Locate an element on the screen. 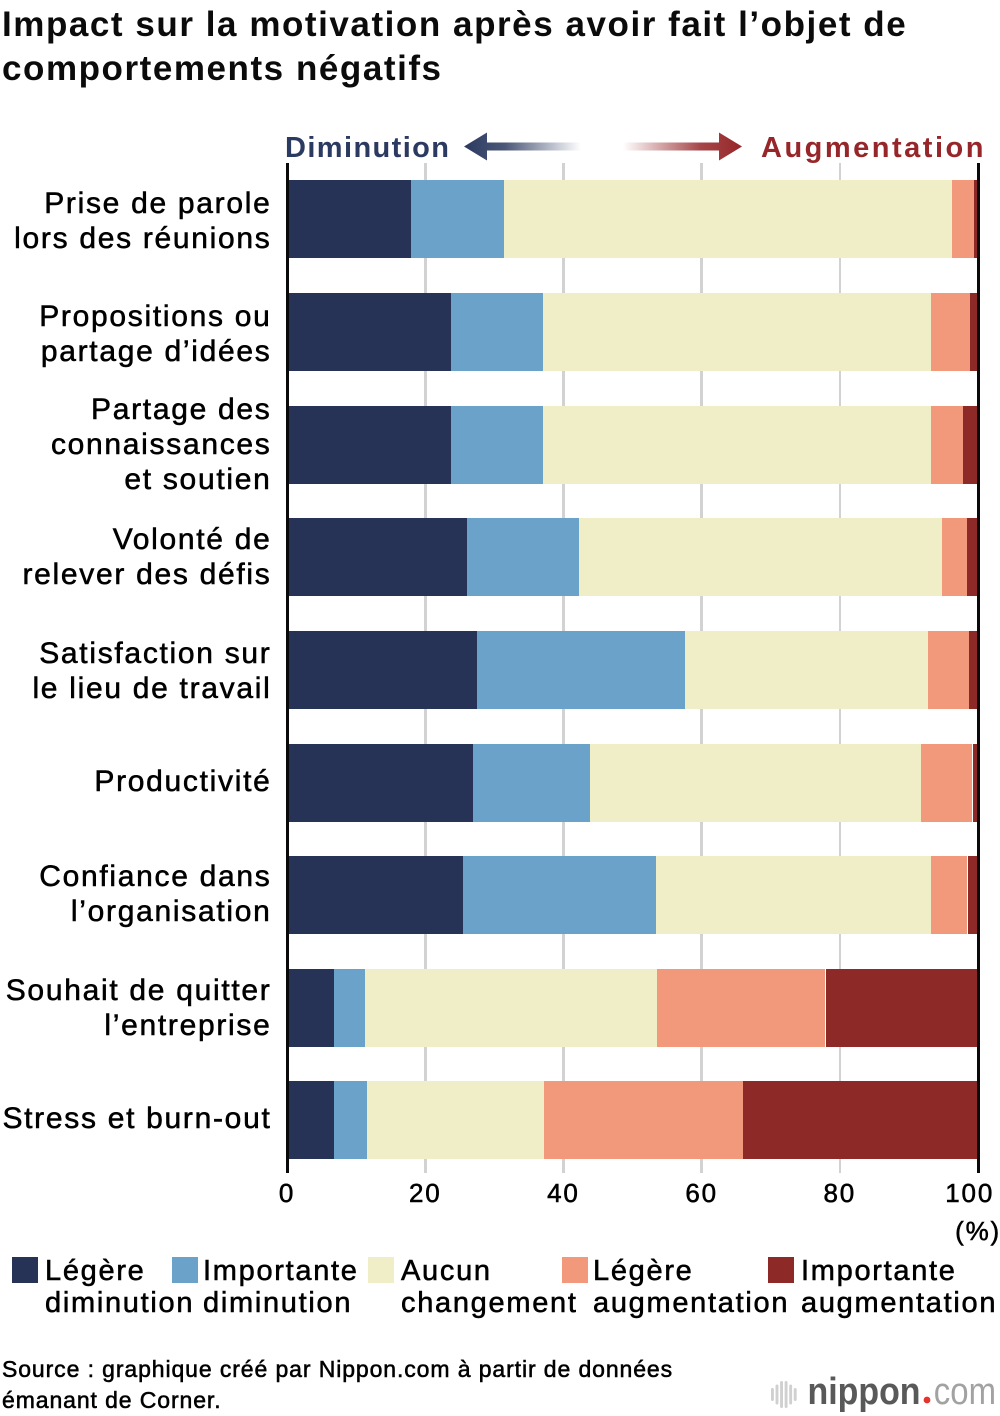 The image size is (1000, 1416). svg-text: nippon is located at coordinates (864, 1392).